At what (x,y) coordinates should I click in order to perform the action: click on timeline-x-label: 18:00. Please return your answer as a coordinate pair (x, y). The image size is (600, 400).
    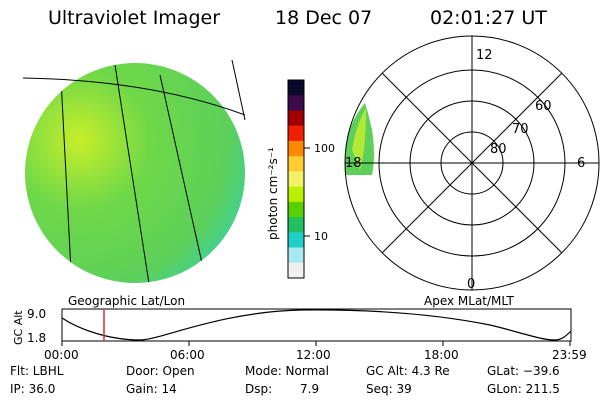
    Looking at the image, I should click on (441, 355).